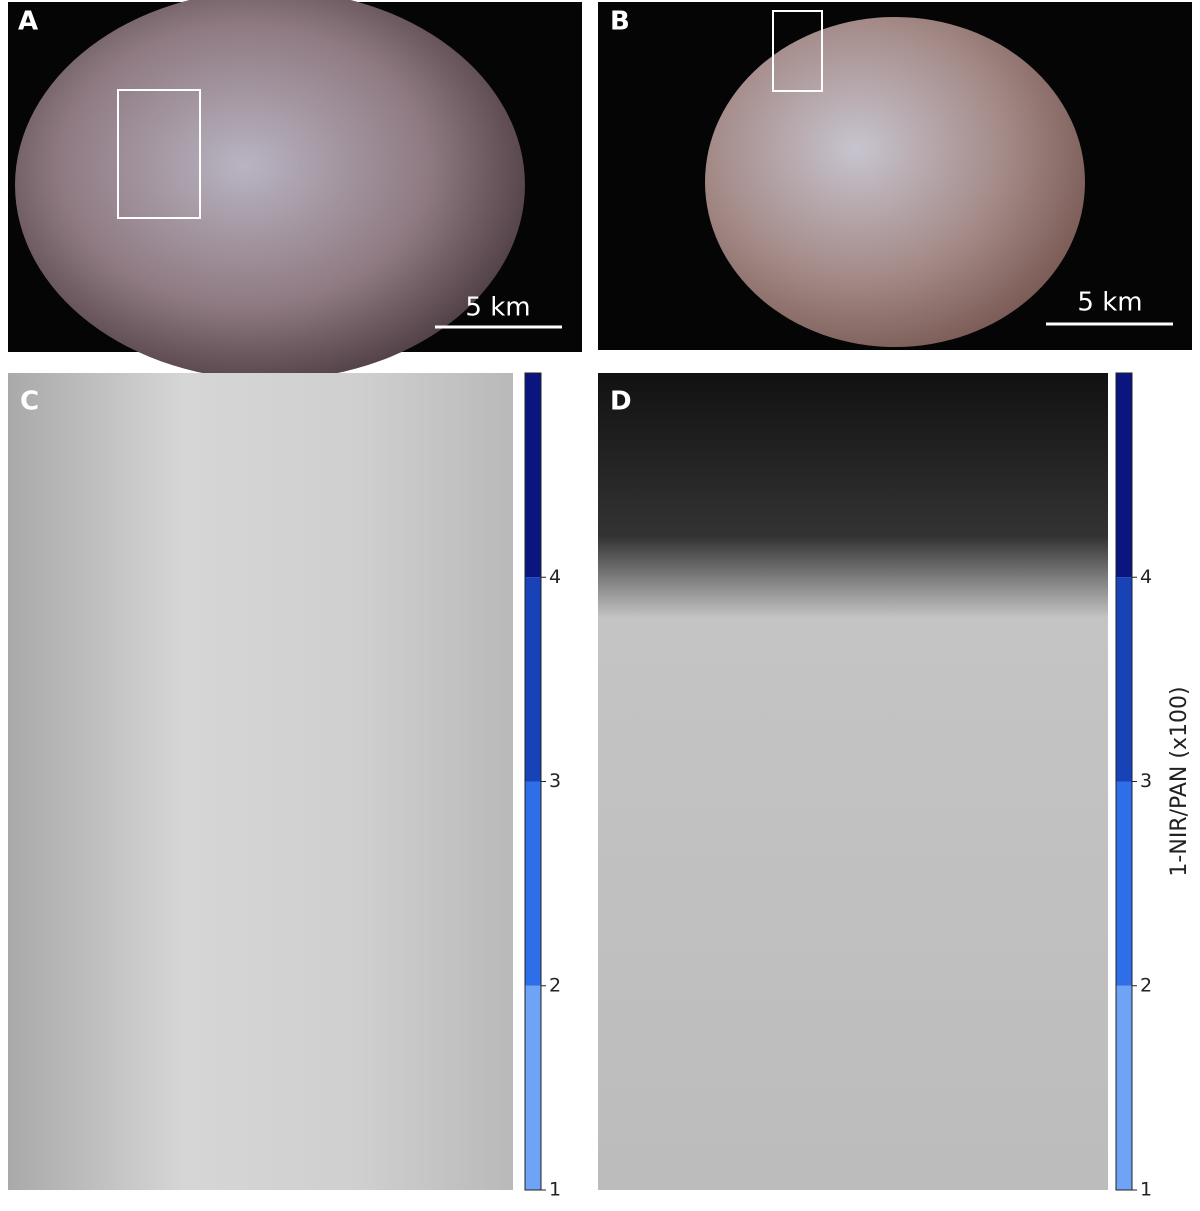  I want to click on panel-label: D, so click(621, 402).